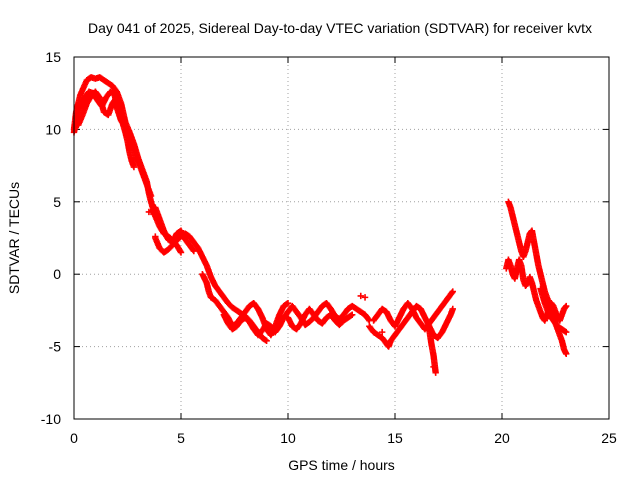 This screenshot has height=480, width=640. What do you see at coordinates (51, 419) in the screenshot?
I see `y-tick-label: -10` at bounding box center [51, 419].